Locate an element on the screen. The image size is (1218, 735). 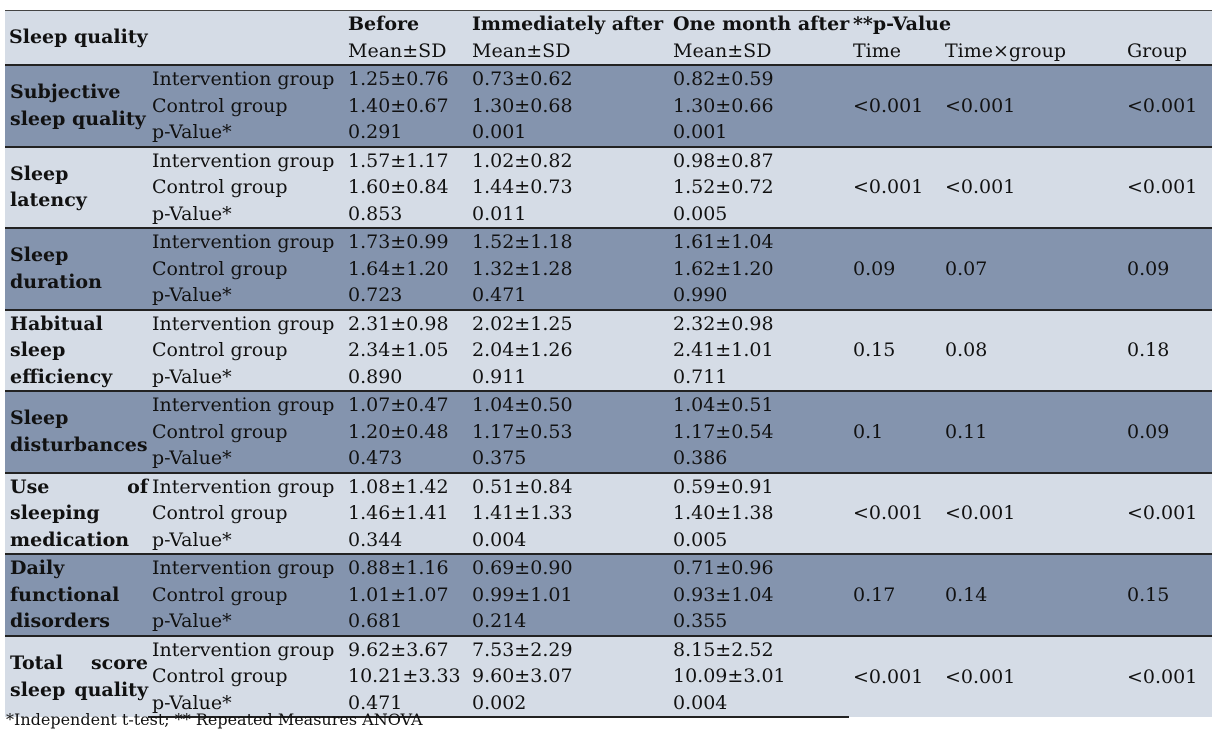
cell-immediately: 1.41±1.33 is located at coordinates (568, 513).